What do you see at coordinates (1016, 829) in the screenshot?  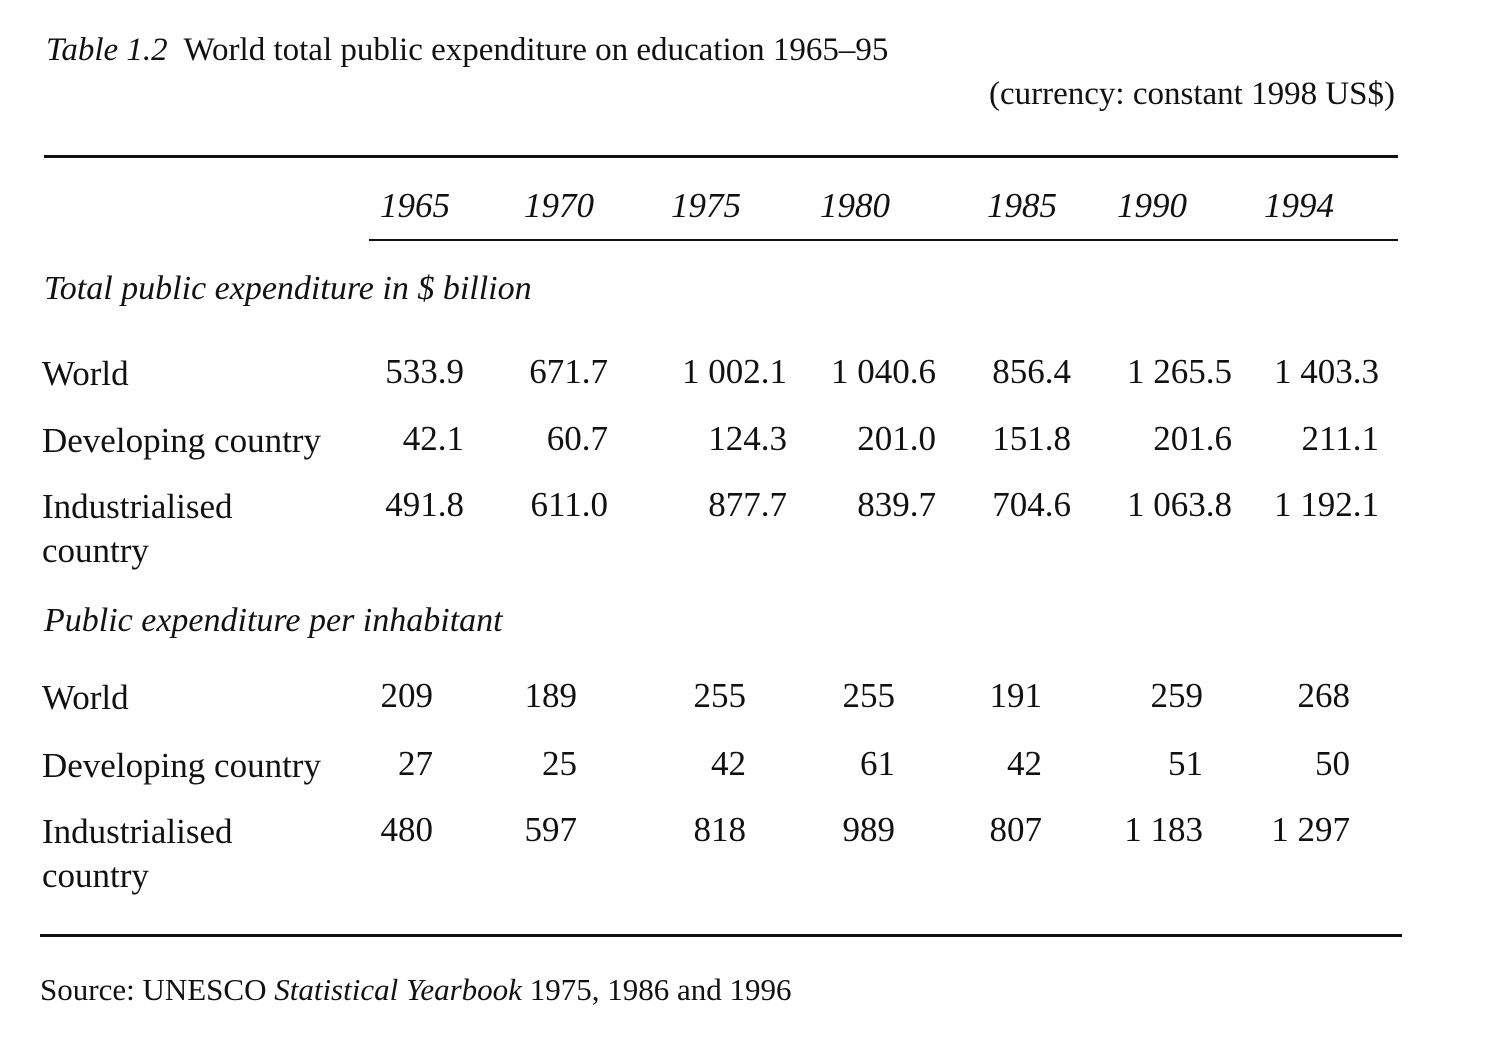 I see `table-cell: 807` at bounding box center [1016, 829].